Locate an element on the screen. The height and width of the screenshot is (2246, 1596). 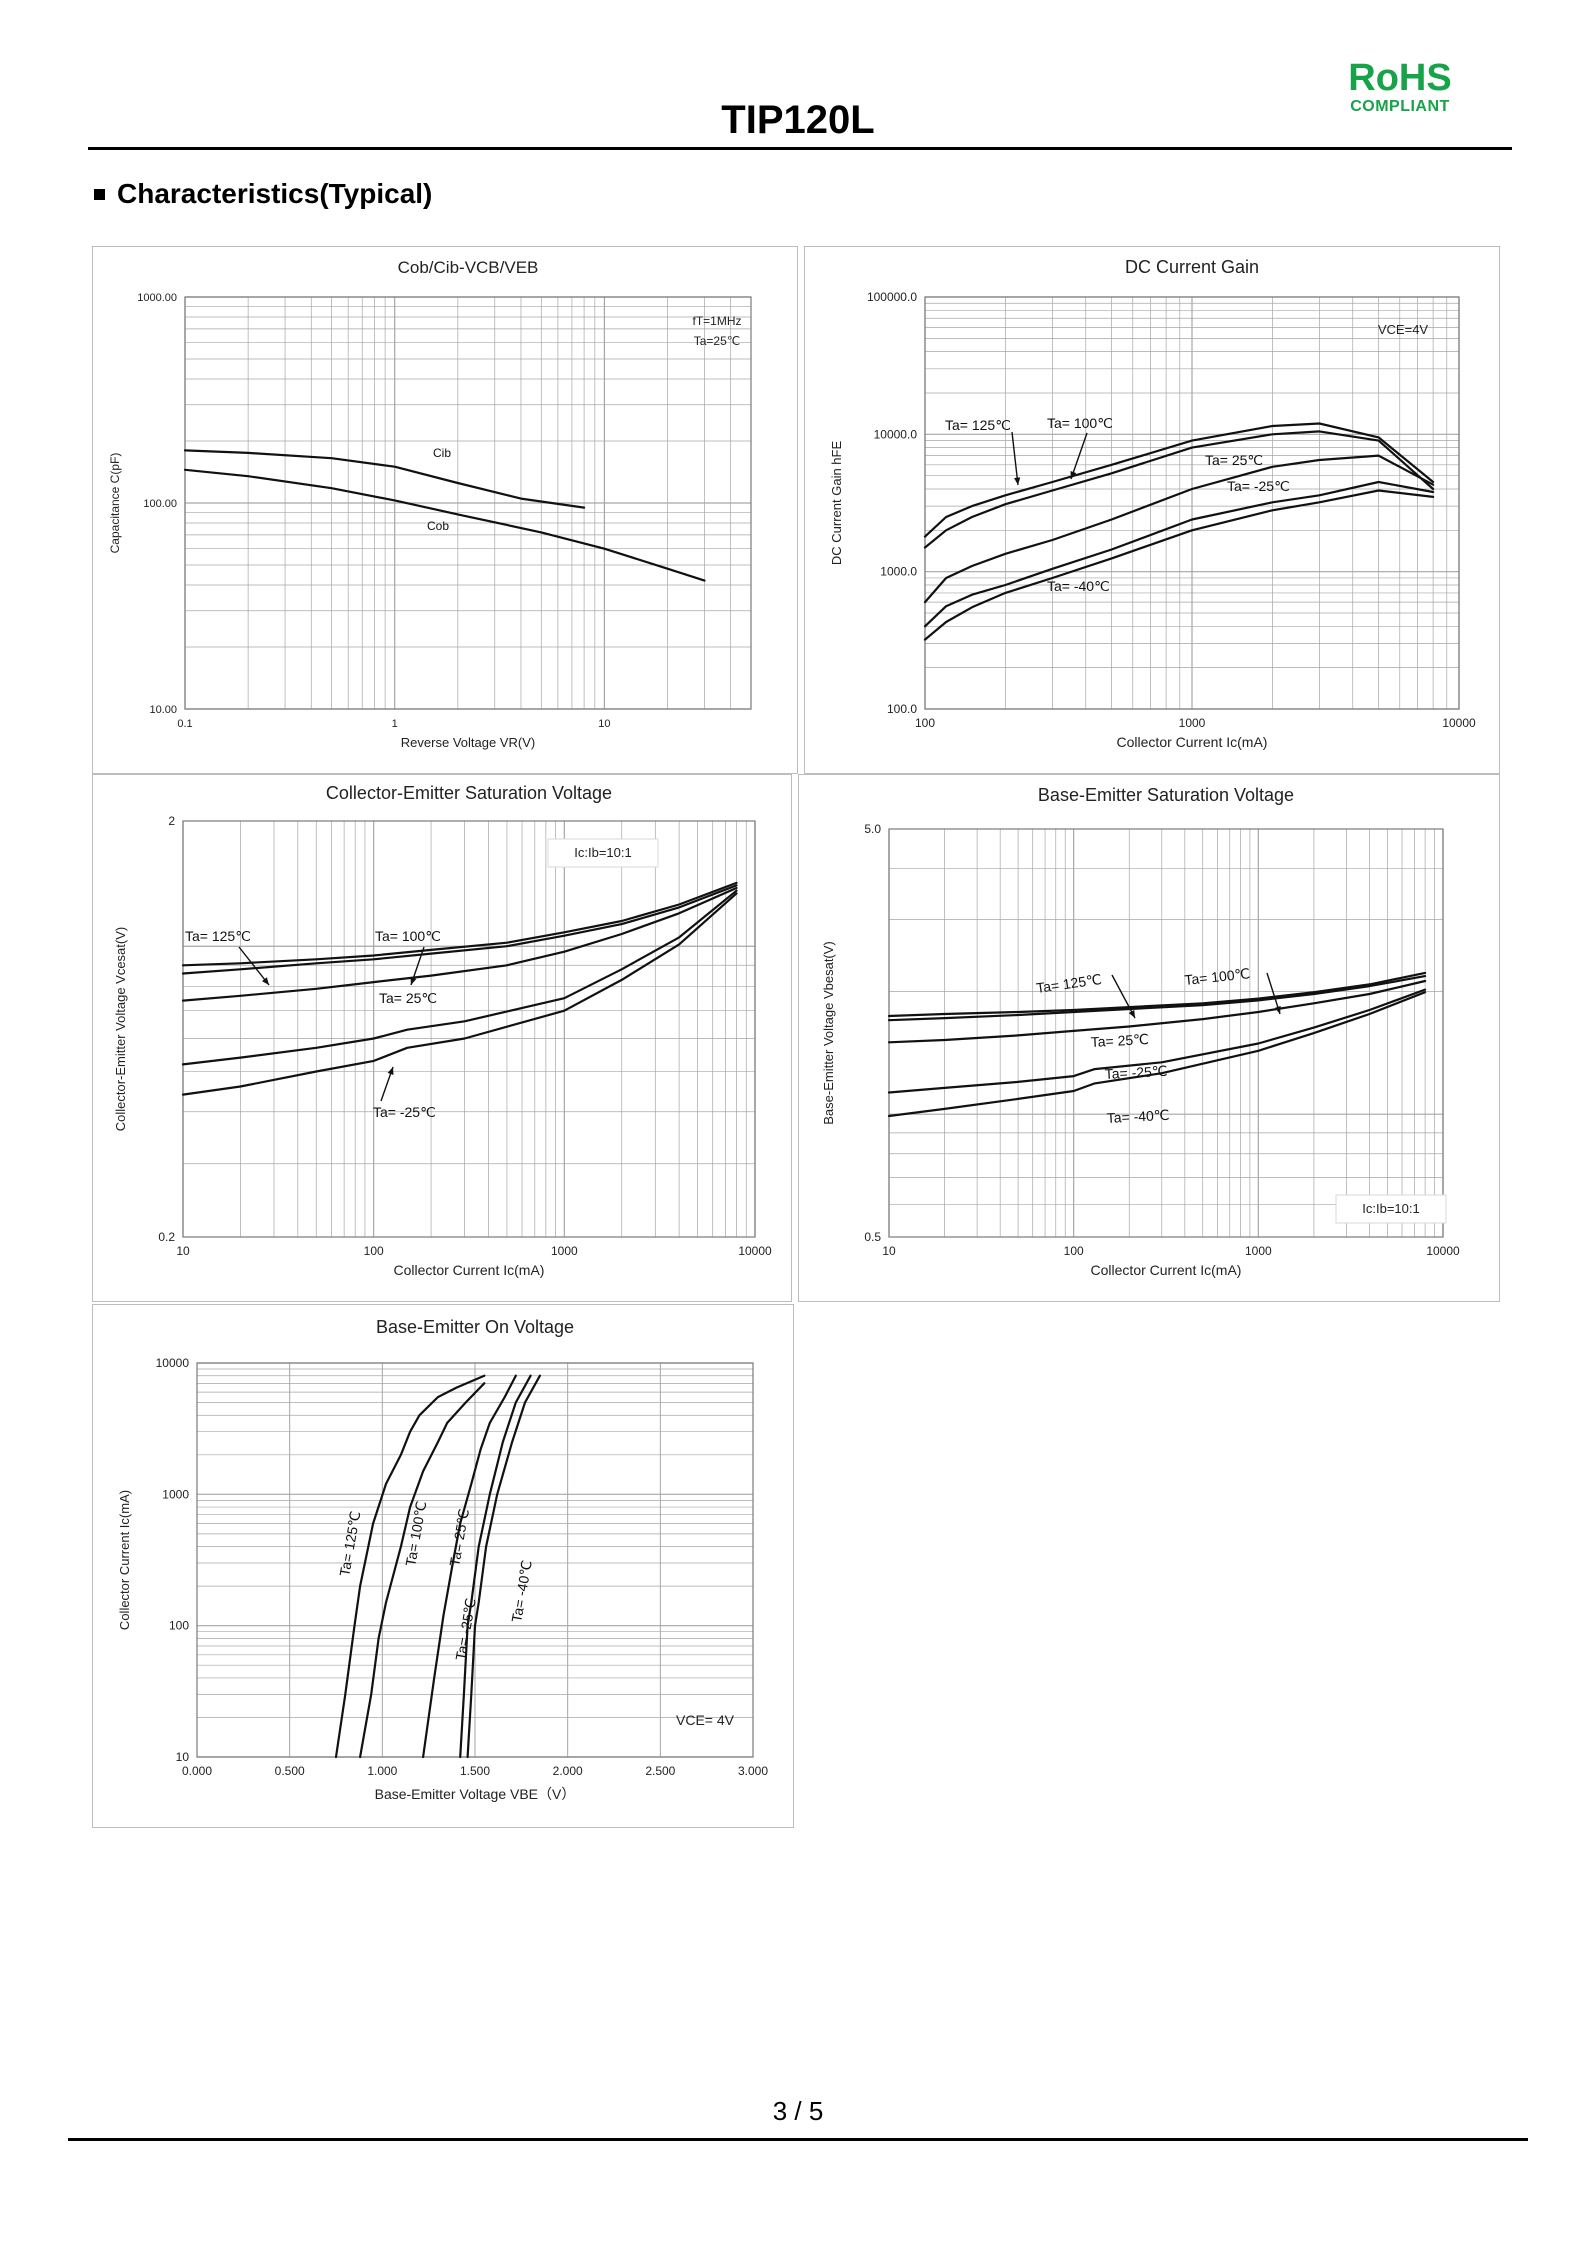
x-tick-label: 3.000 is located at coordinates (753, 1771).